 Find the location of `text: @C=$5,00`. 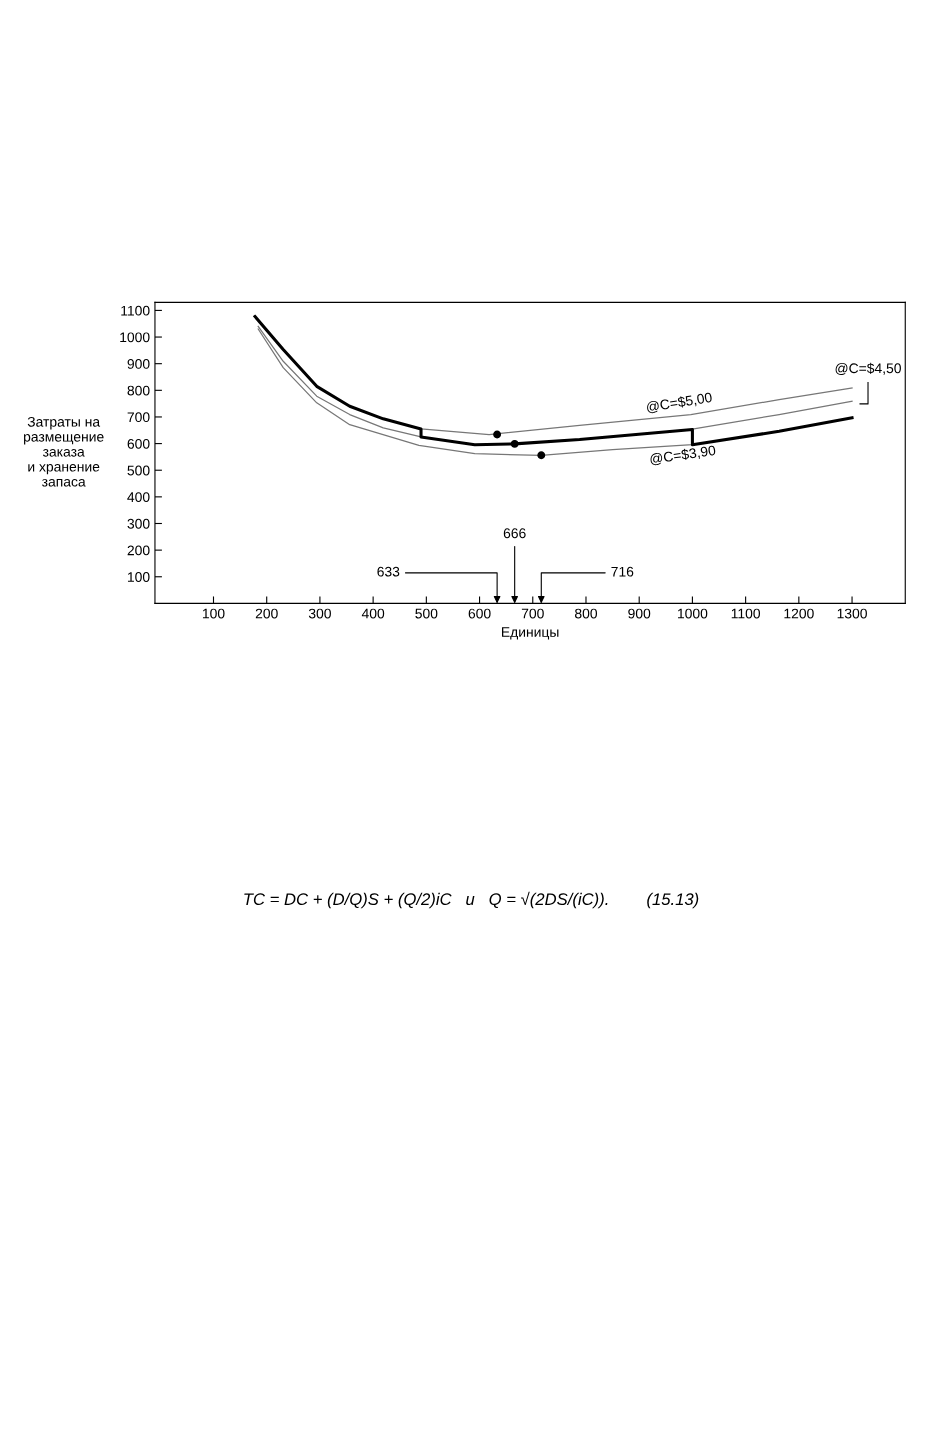

text: @C=$5,00 is located at coordinates (679, 402).